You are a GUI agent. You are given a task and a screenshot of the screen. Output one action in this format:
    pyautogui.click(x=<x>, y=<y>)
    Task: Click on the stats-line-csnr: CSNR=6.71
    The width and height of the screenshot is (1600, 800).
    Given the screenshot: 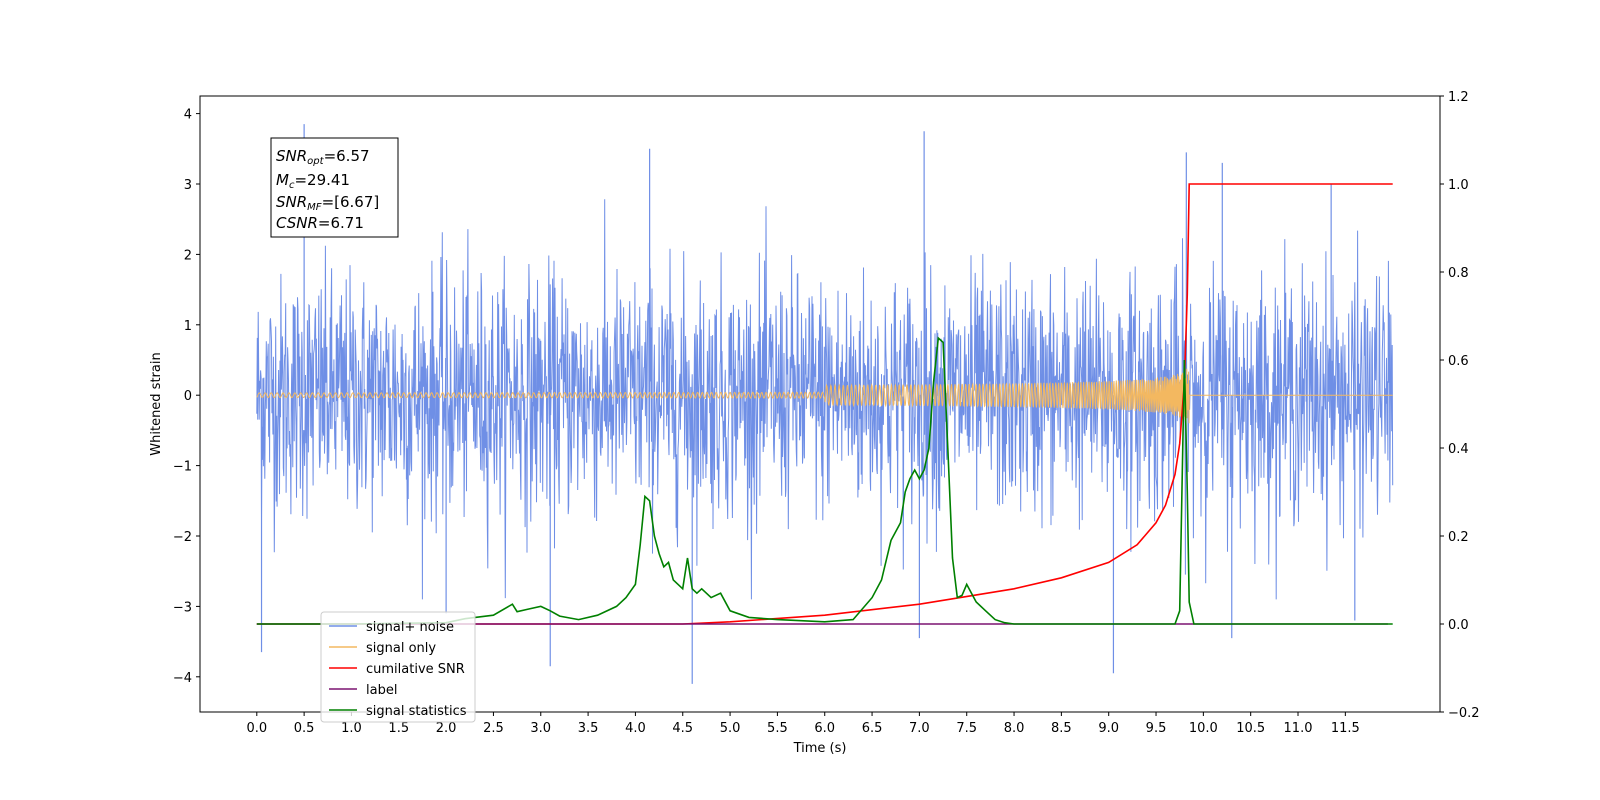 What is the action you would take?
    pyautogui.click(x=320, y=223)
    